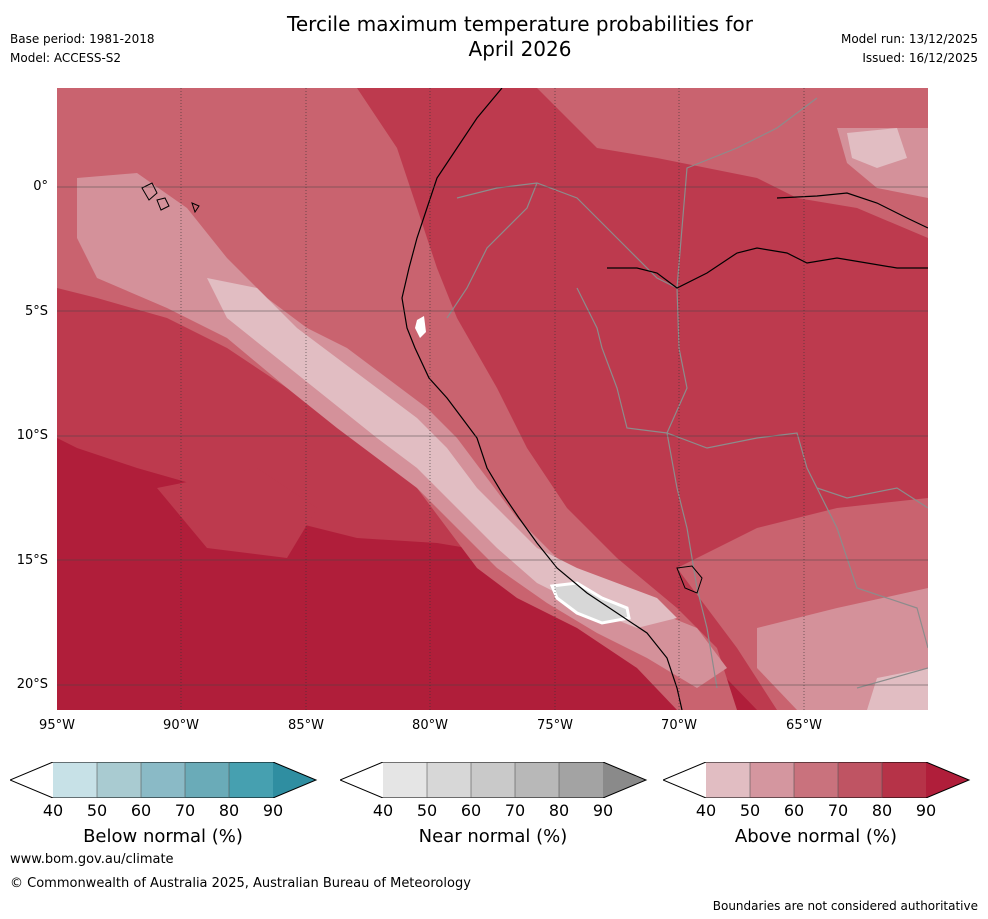 This screenshot has width=988, height=919. Describe the element at coordinates (141, 810) in the screenshot. I see `below-label-60: 60` at that location.